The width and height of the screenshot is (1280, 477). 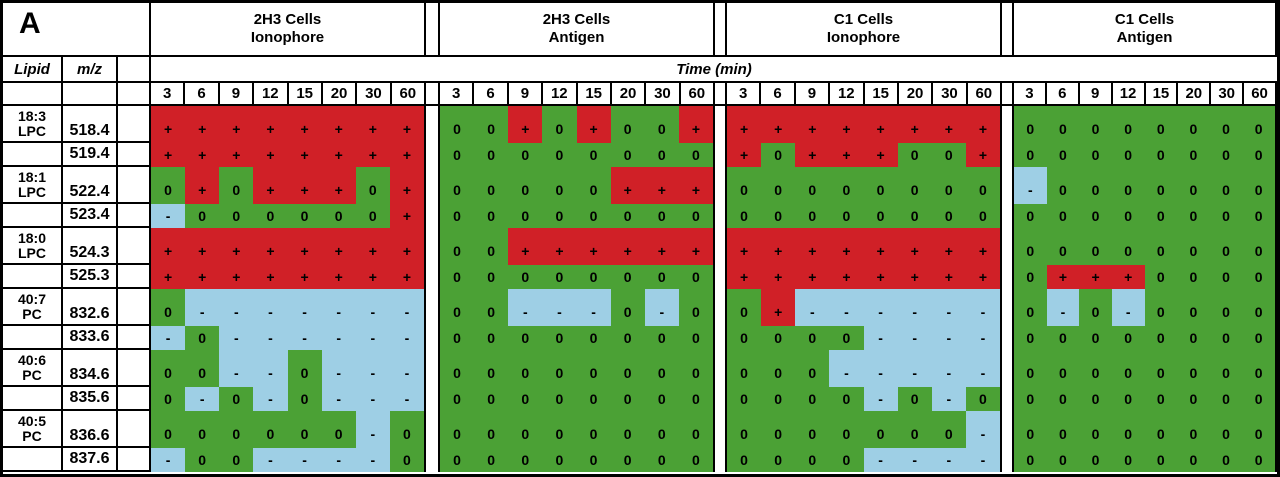 What do you see at coordinates (237, 93) in the screenshot?
I see `time-tick: 9` at bounding box center [237, 93].